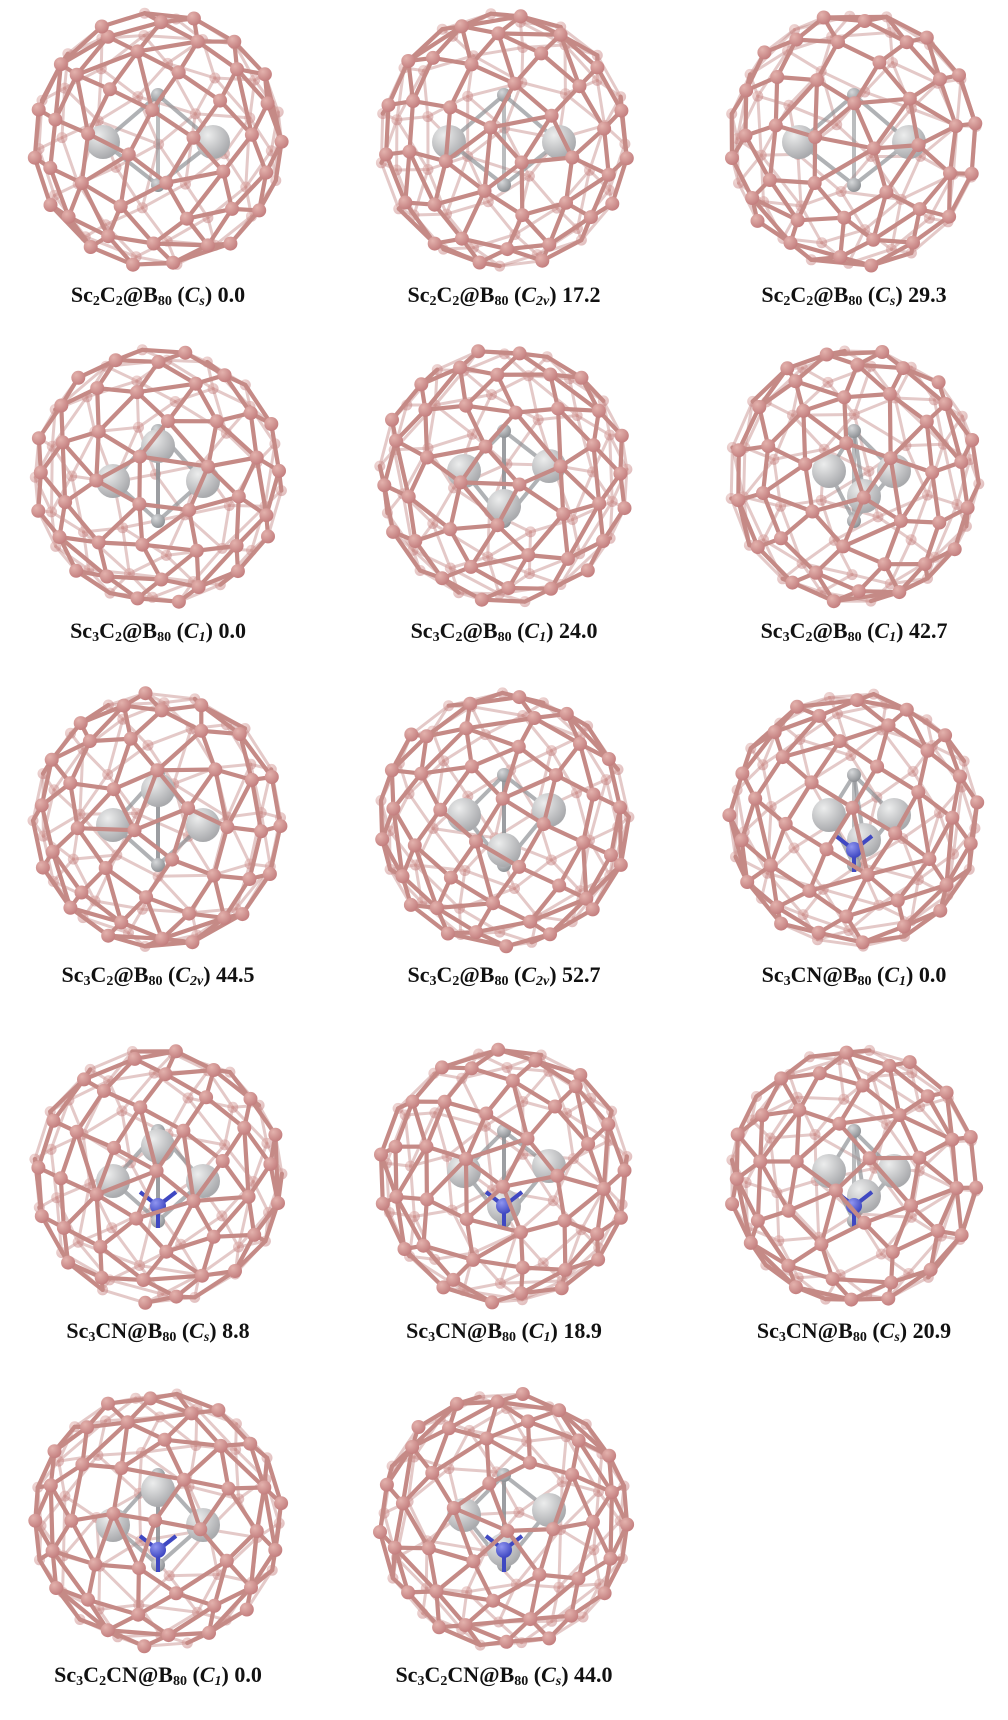 This screenshot has width=1008, height=1720. I want to click on formula-text: Sc, so click(65, 1674).